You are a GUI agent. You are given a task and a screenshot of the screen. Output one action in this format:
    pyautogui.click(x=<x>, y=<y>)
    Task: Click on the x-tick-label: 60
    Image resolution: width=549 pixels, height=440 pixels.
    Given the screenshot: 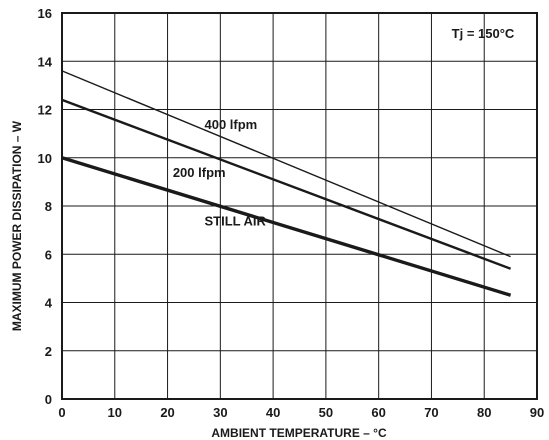 What is the action you would take?
    pyautogui.click(x=378, y=412)
    